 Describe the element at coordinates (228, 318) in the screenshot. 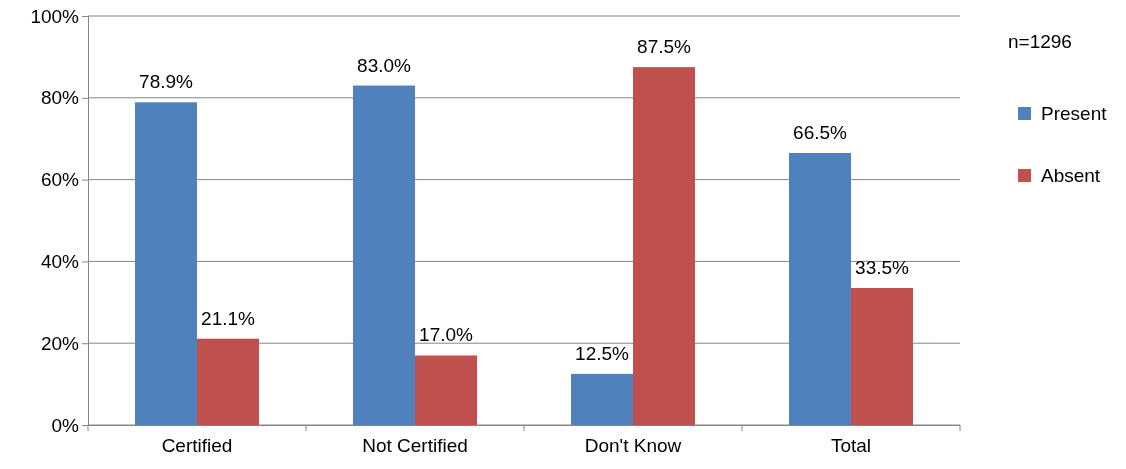

I see `data-label: 21.1%` at that location.